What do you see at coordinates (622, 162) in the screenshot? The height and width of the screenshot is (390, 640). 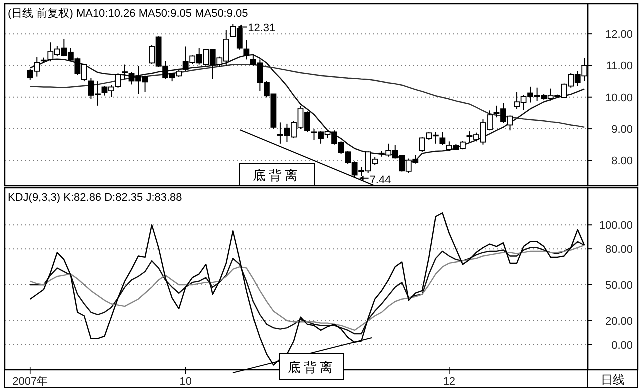 I see `y-tick-label: 8.00` at bounding box center [622, 162].